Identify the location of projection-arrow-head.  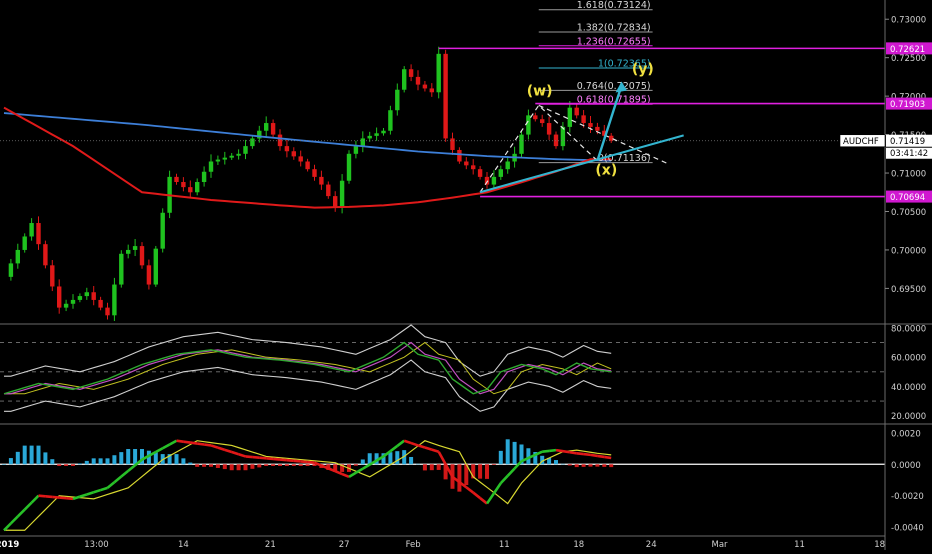
(621, 87).